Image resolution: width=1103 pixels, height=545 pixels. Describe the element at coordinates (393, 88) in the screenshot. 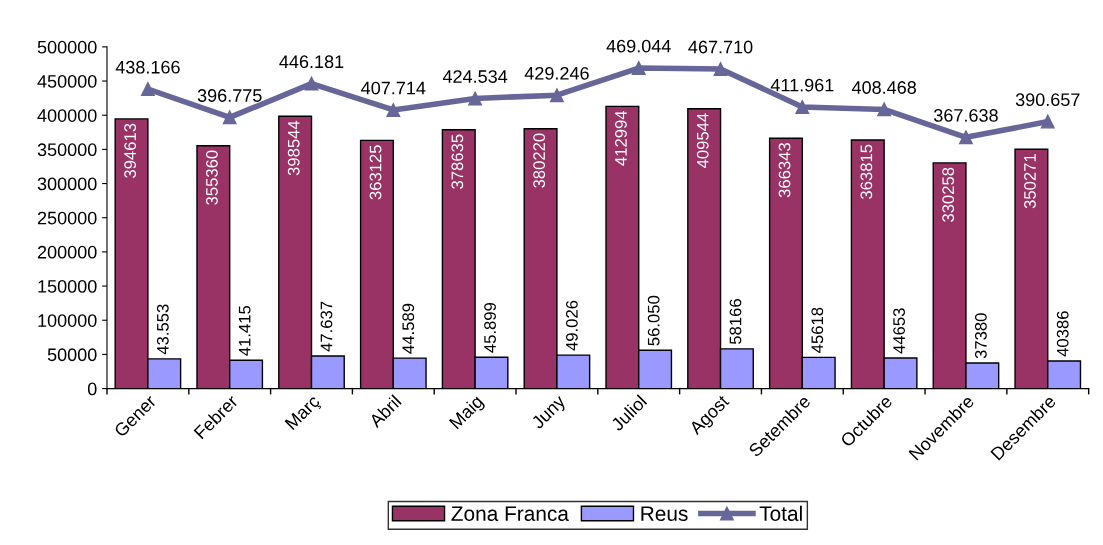

I see `data-label: 407.714` at that location.